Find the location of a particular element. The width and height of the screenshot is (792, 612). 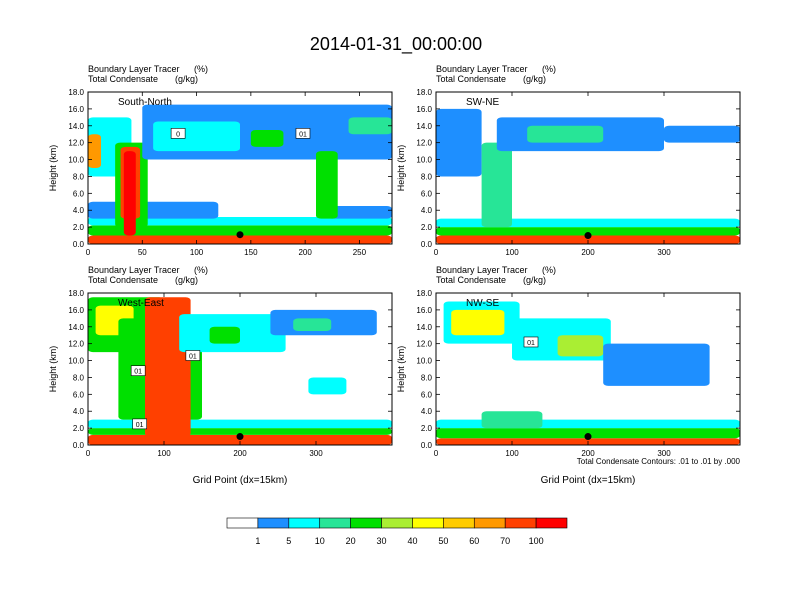

panel-label: SW-NE is located at coordinates (482, 102).